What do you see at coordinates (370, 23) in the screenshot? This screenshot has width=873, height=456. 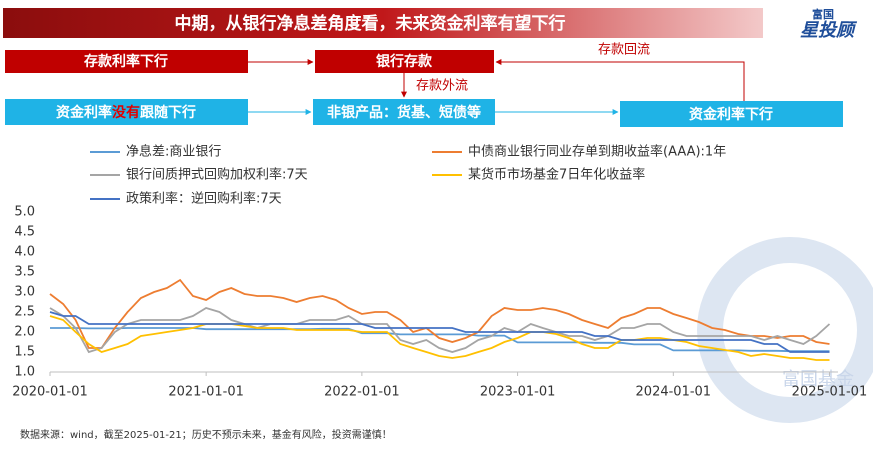 I see `chart-title: 中期，从银行净息差角度看，未来资金利率有望下行` at bounding box center [370, 23].